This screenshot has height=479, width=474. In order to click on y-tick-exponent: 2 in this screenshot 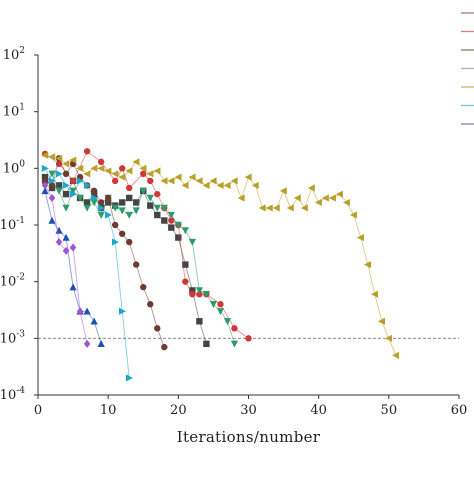, I will do `click(22, 51)`.